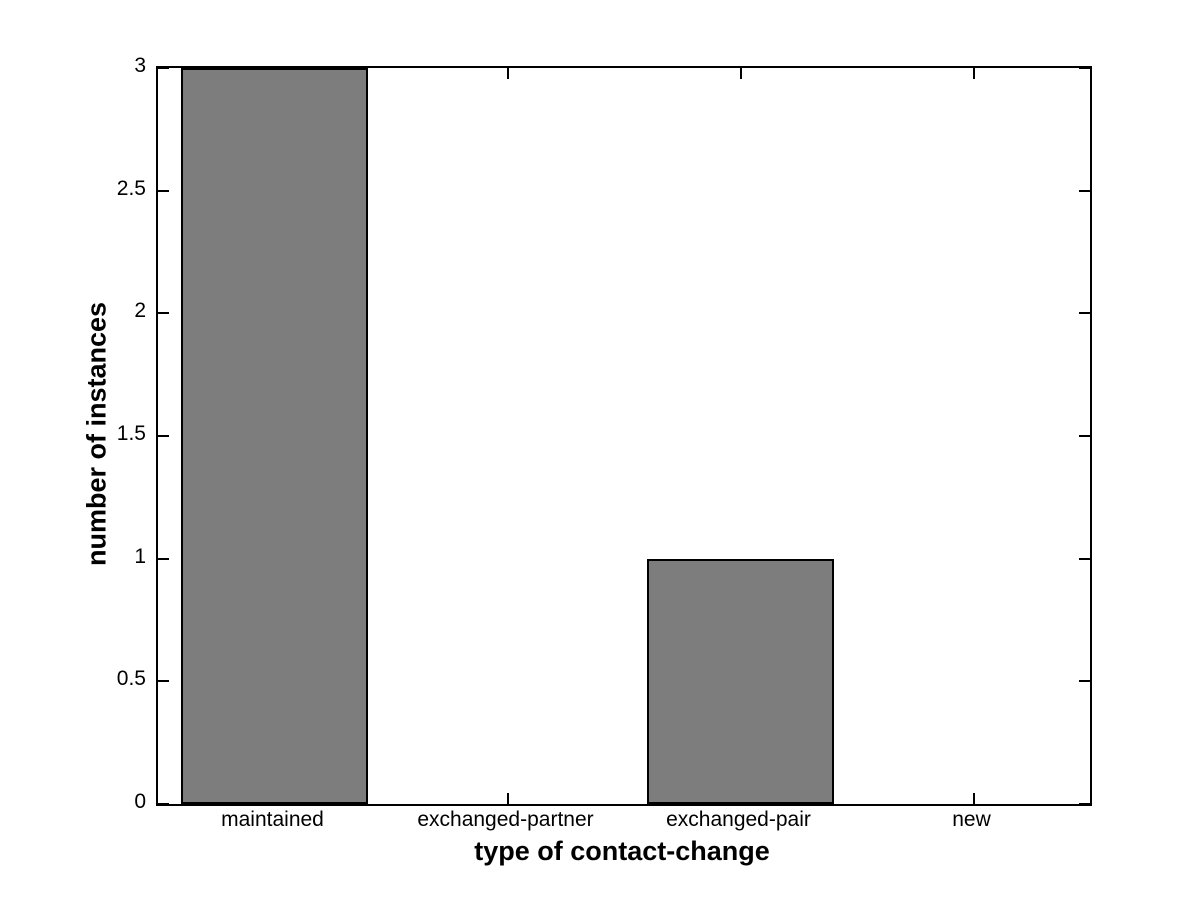 The height and width of the screenshot is (901, 1201). What do you see at coordinates (131, 433) in the screenshot?
I see `y-tick-label: 1.5` at bounding box center [131, 433].